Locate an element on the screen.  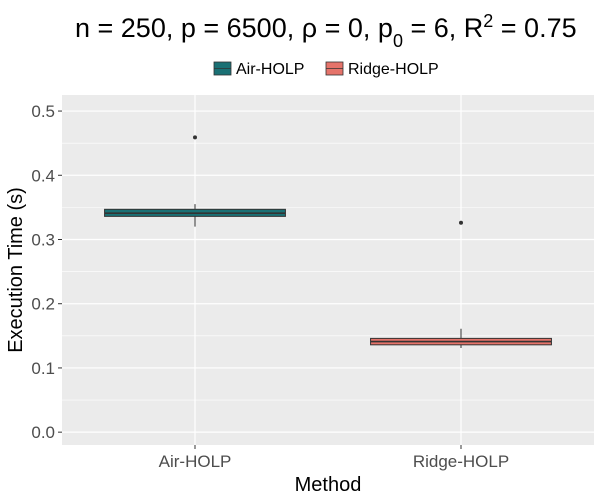
y-tick-label: 0.3 is located at coordinates (43, 239).